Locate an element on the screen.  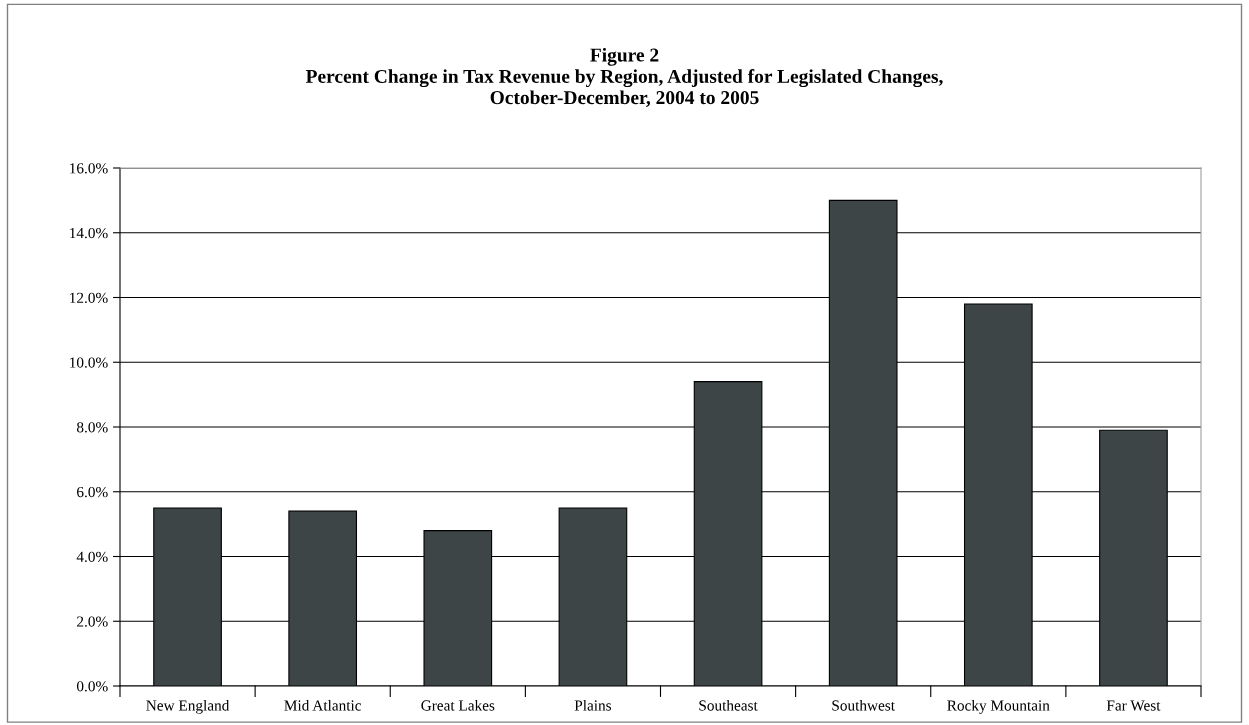
x-tick-label: Southeast is located at coordinates (728, 705).